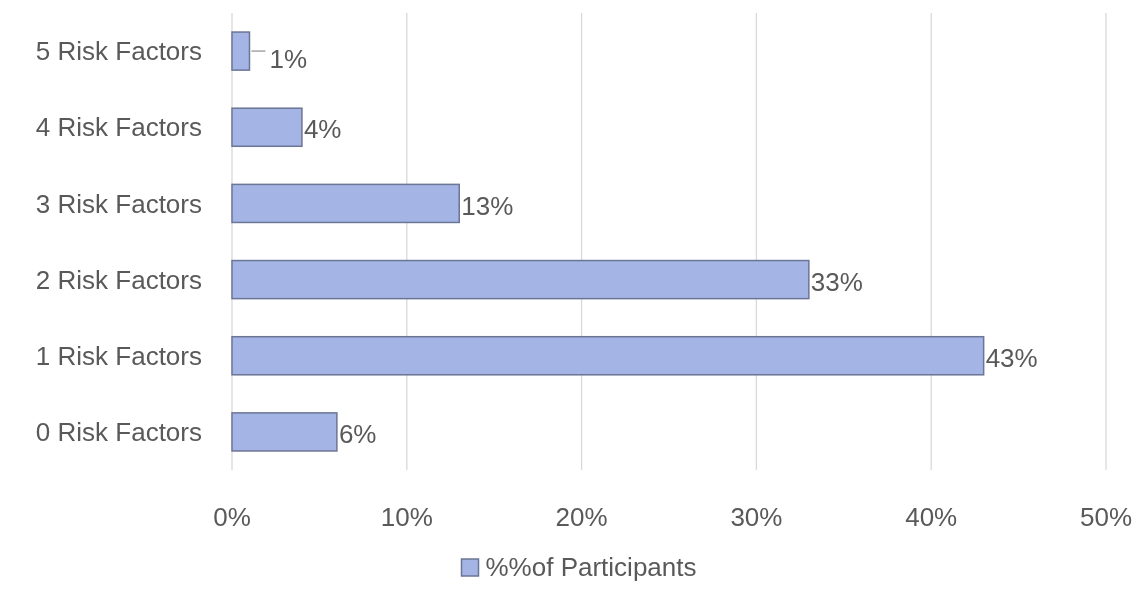  What do you see at coordinates (931, 517) in the screenshot?
I see `x-tick-label: 40%` at bounding box center [931, 517].